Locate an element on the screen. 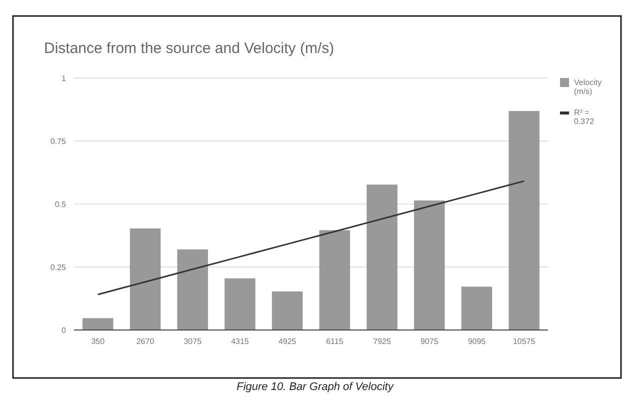 Image resolution: width=630 pixels, height=405 pixels. y-tick-label: 0.75 is located at coordinates (58, 141).